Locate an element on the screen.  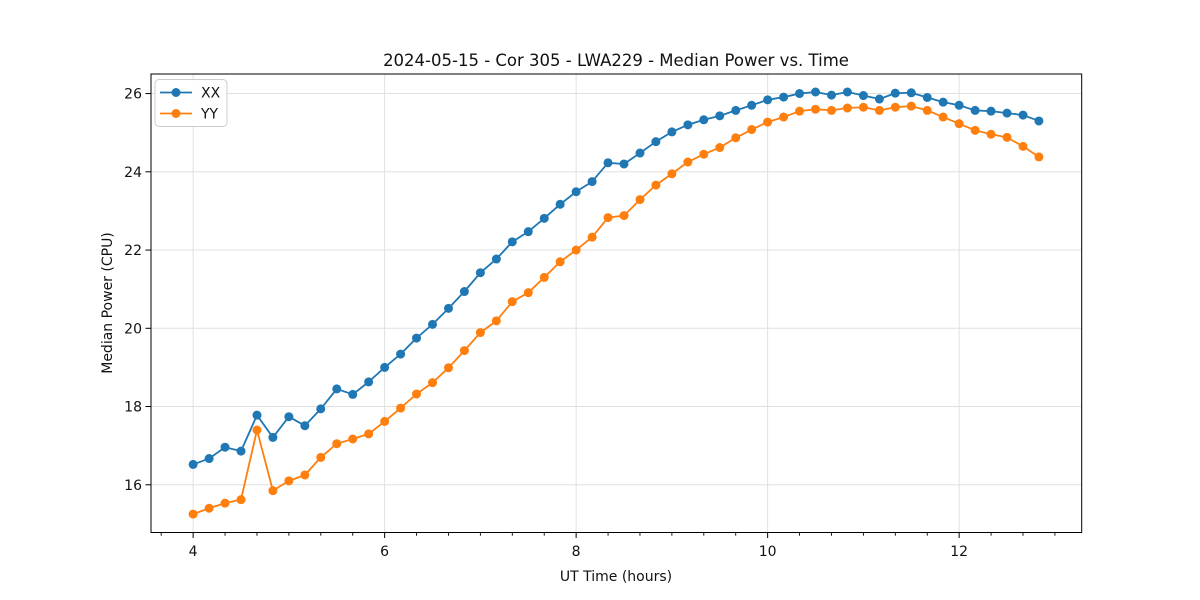
x-tick-label: 8 is located at coordinates (576, 552).